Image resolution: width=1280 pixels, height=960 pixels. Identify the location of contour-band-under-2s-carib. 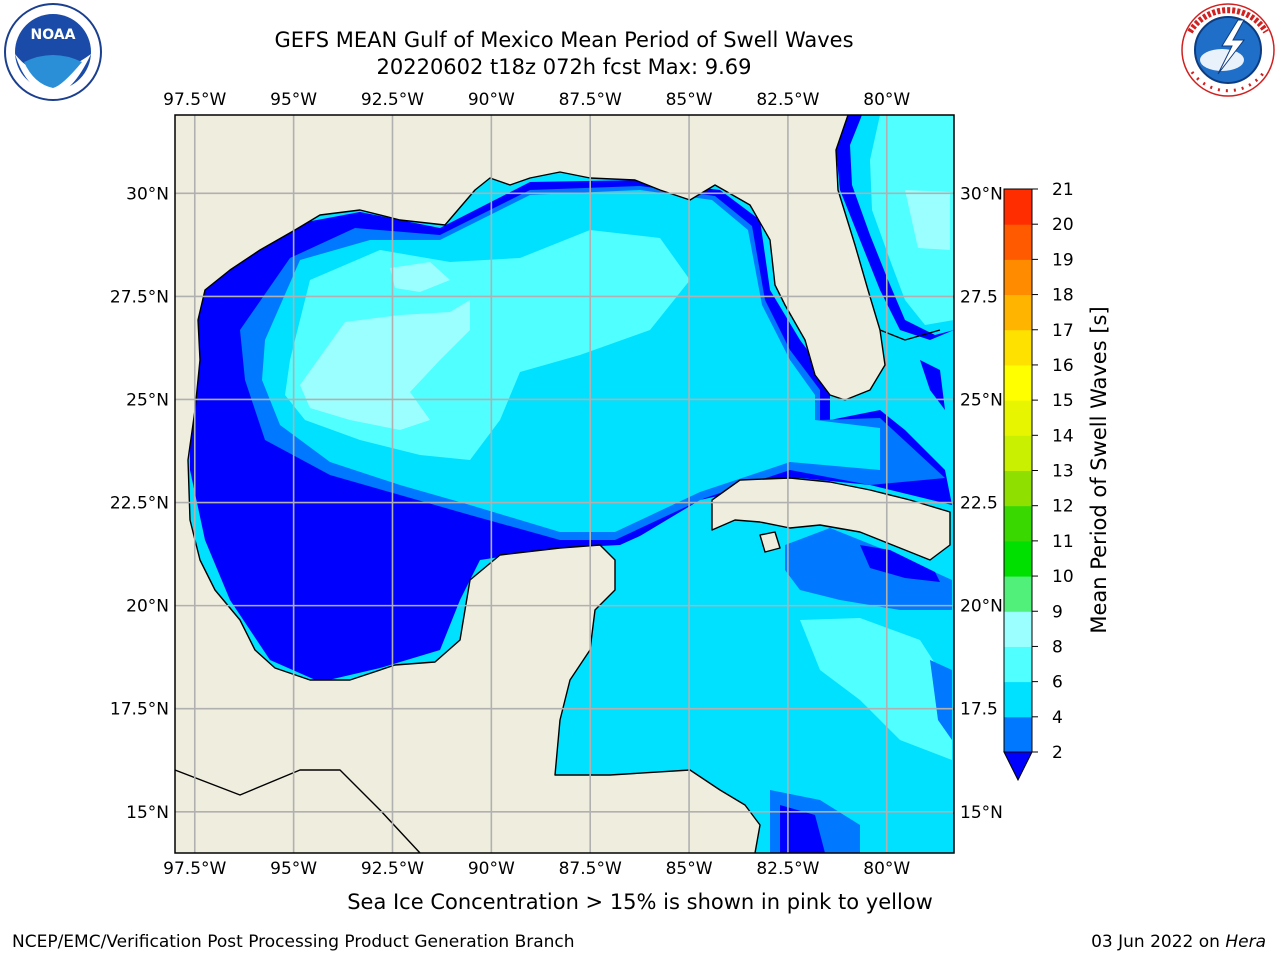
(900, 563).